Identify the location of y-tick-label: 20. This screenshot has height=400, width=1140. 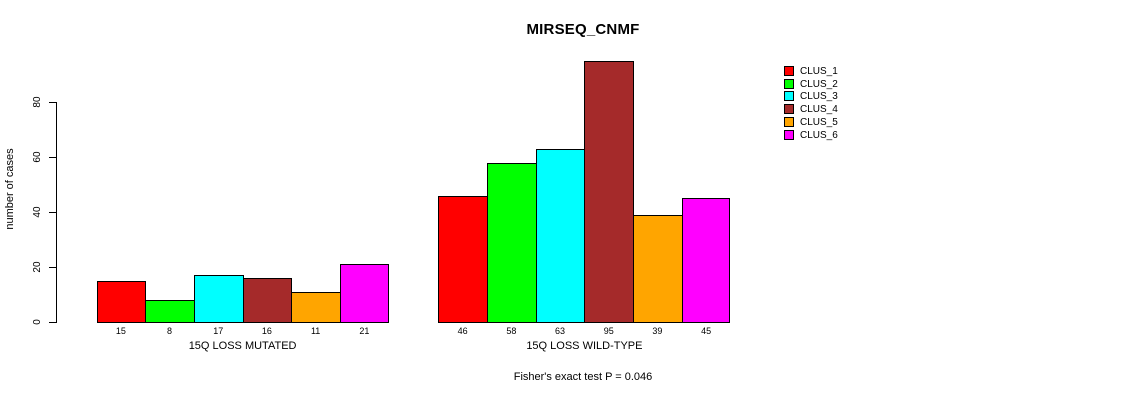
(37, 267).